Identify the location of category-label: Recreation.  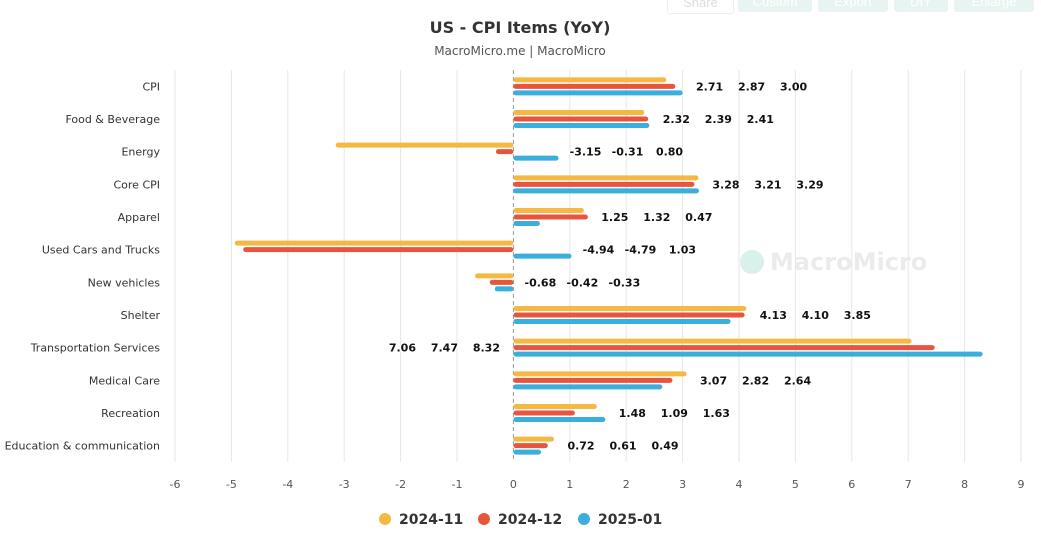
(130, 413).